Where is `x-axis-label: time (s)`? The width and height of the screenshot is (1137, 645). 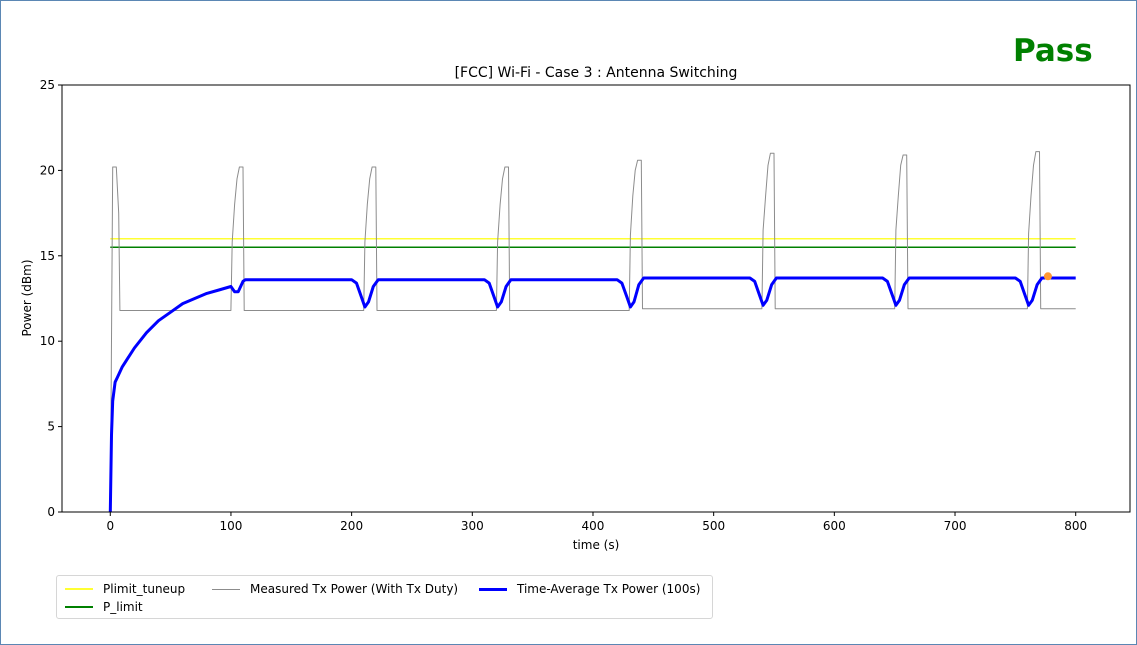
x-axis-label: time (s) is located at coordinates (596, 545).